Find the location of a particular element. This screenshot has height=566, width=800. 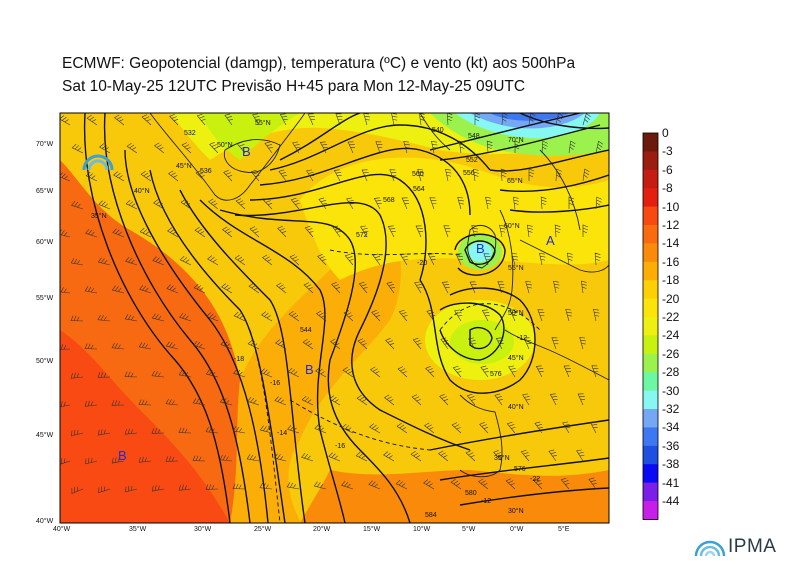

colorbar-label: -10 is located at coordinates (671, 206).